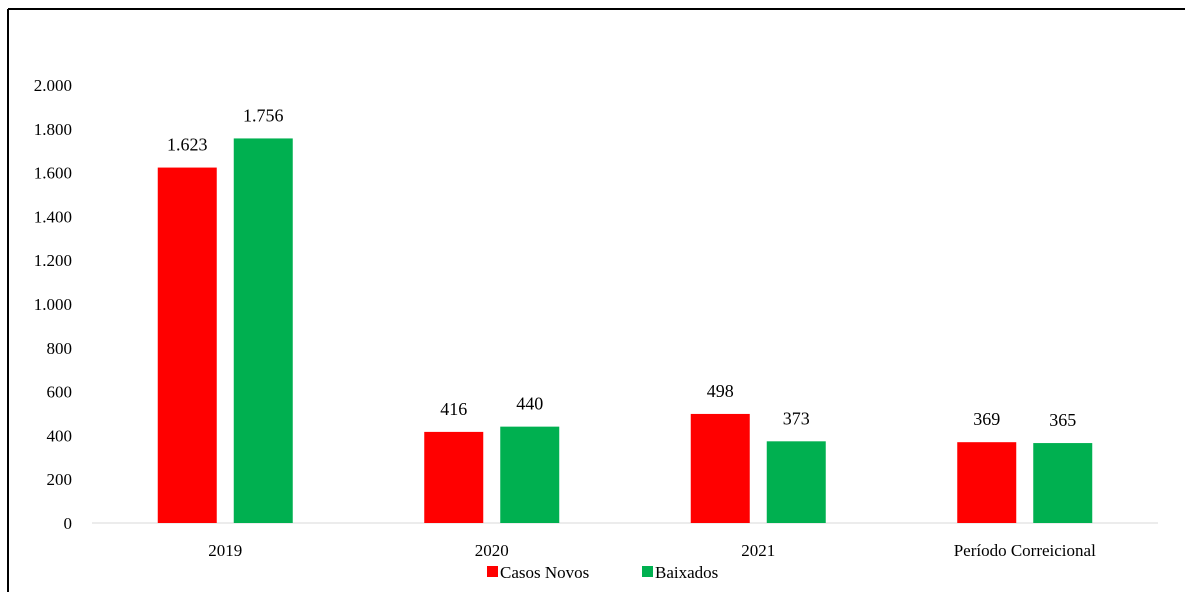 Image resolution: width=1185 pixels, height=597 pixels. What do you see at coordinates (187, 145) in the screenshot?
I see `data-label-casos-novos: 1.623` at bounding box center [187, 145].